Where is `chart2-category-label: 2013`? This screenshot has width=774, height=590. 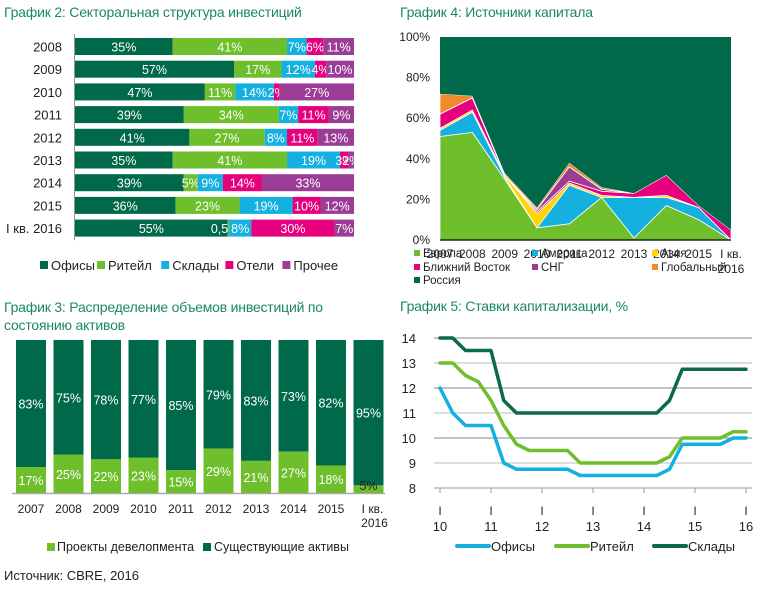
chart2-category-label: 2013 is located at coordinates (47, 160).